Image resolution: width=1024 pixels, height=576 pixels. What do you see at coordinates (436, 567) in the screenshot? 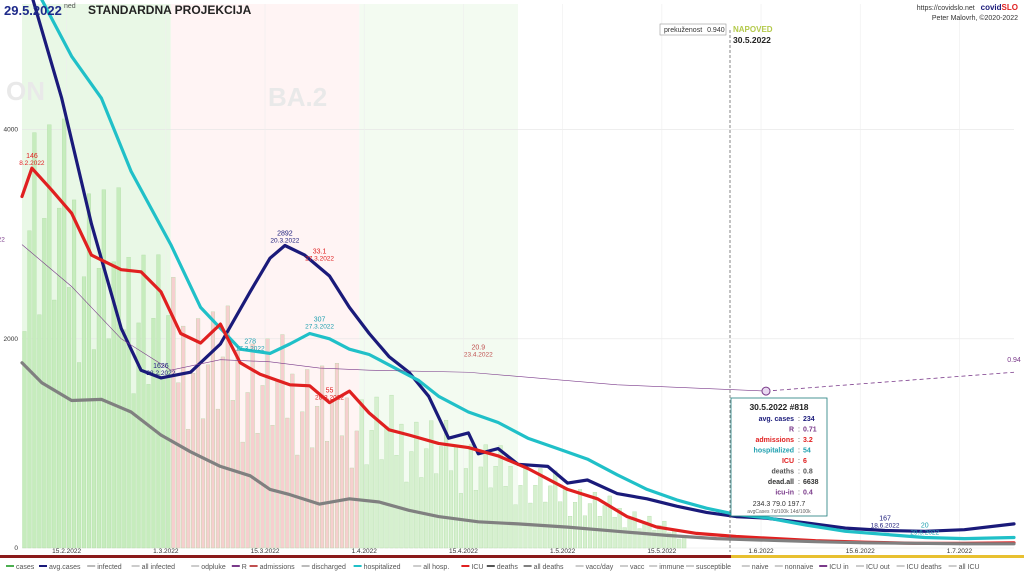
I see `legend-item: all hosp.` at bounding box center [436, 567].